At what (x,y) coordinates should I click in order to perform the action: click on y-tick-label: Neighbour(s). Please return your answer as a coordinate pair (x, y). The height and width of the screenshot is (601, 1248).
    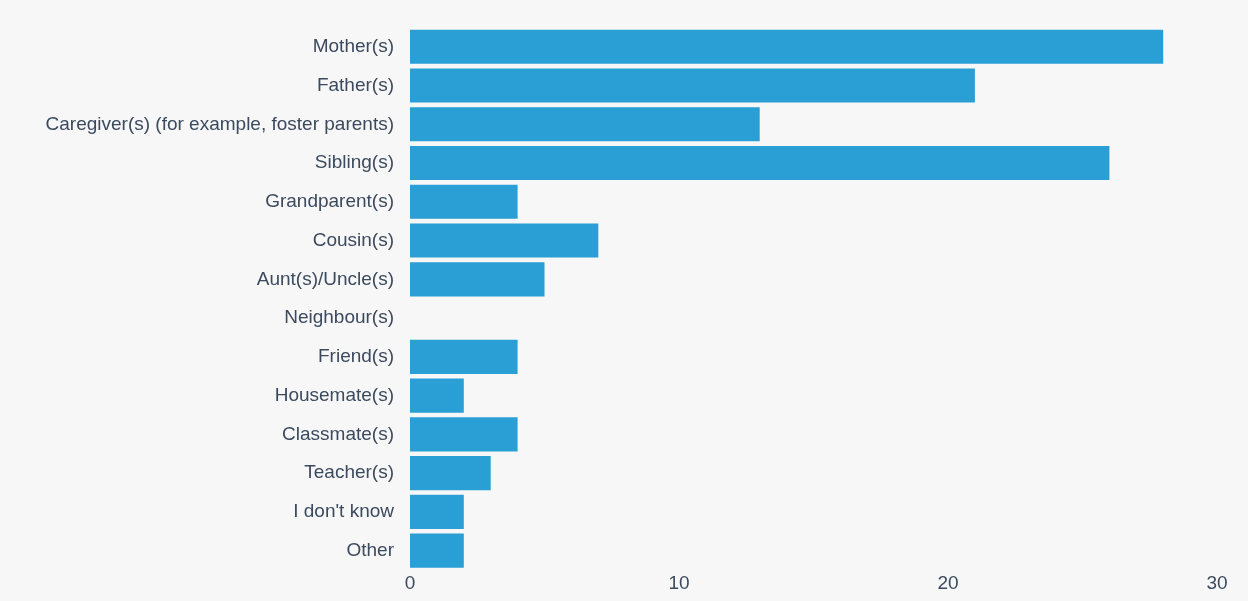
    Looking at the image, I should click on (339, 317).